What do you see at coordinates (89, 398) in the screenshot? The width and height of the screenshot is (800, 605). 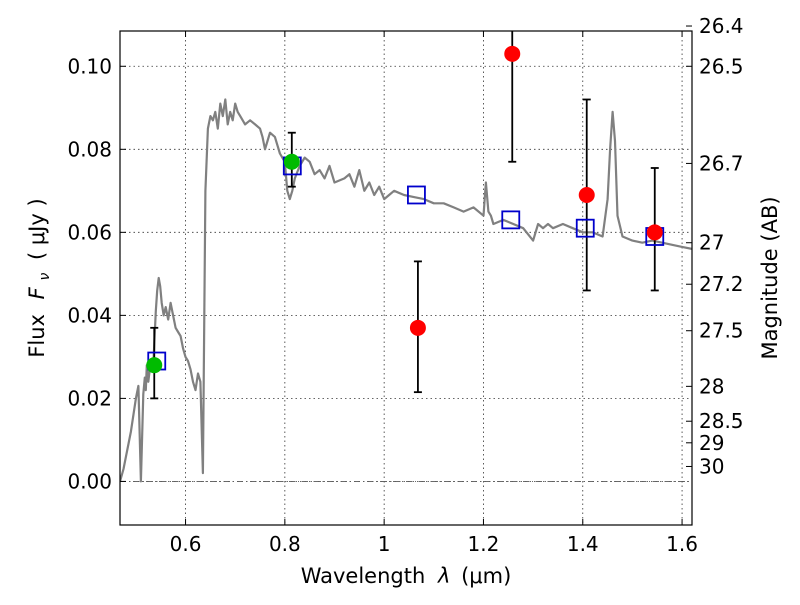 I see `y-tick-label: 0.02` at bounding box center [89, 398].